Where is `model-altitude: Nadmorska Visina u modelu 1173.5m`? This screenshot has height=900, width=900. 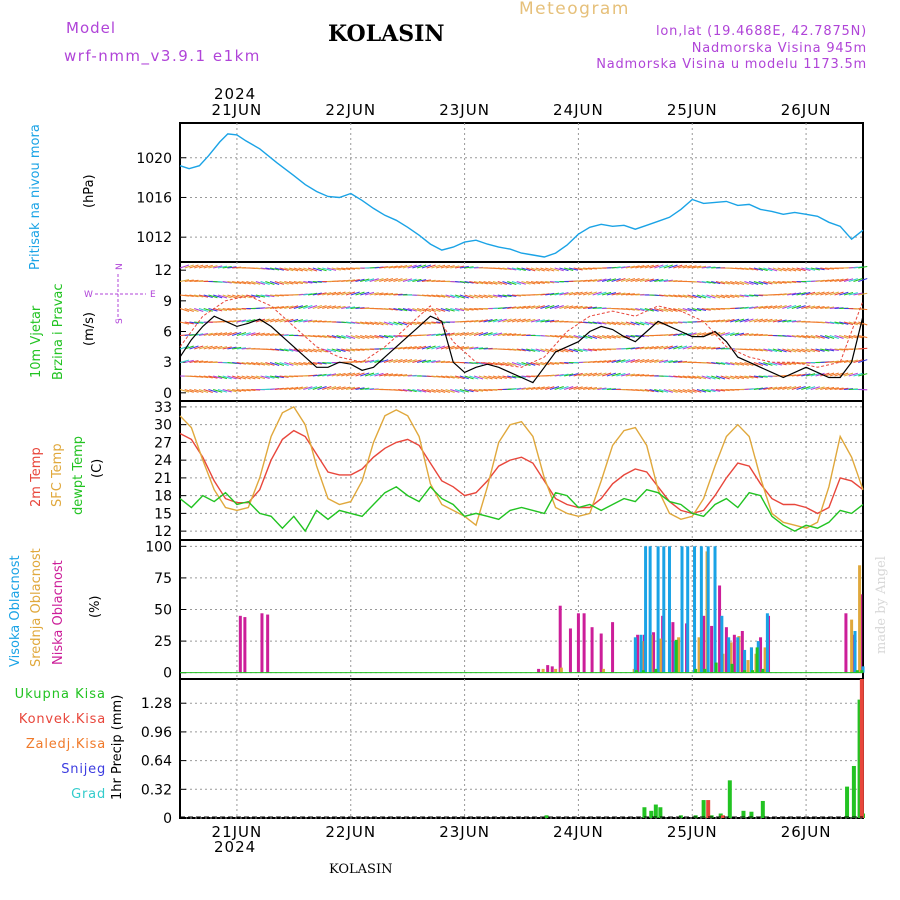
model-altitude: Nadmorska Visina u modelu 1173.5m is located at coordinates (731, 64).